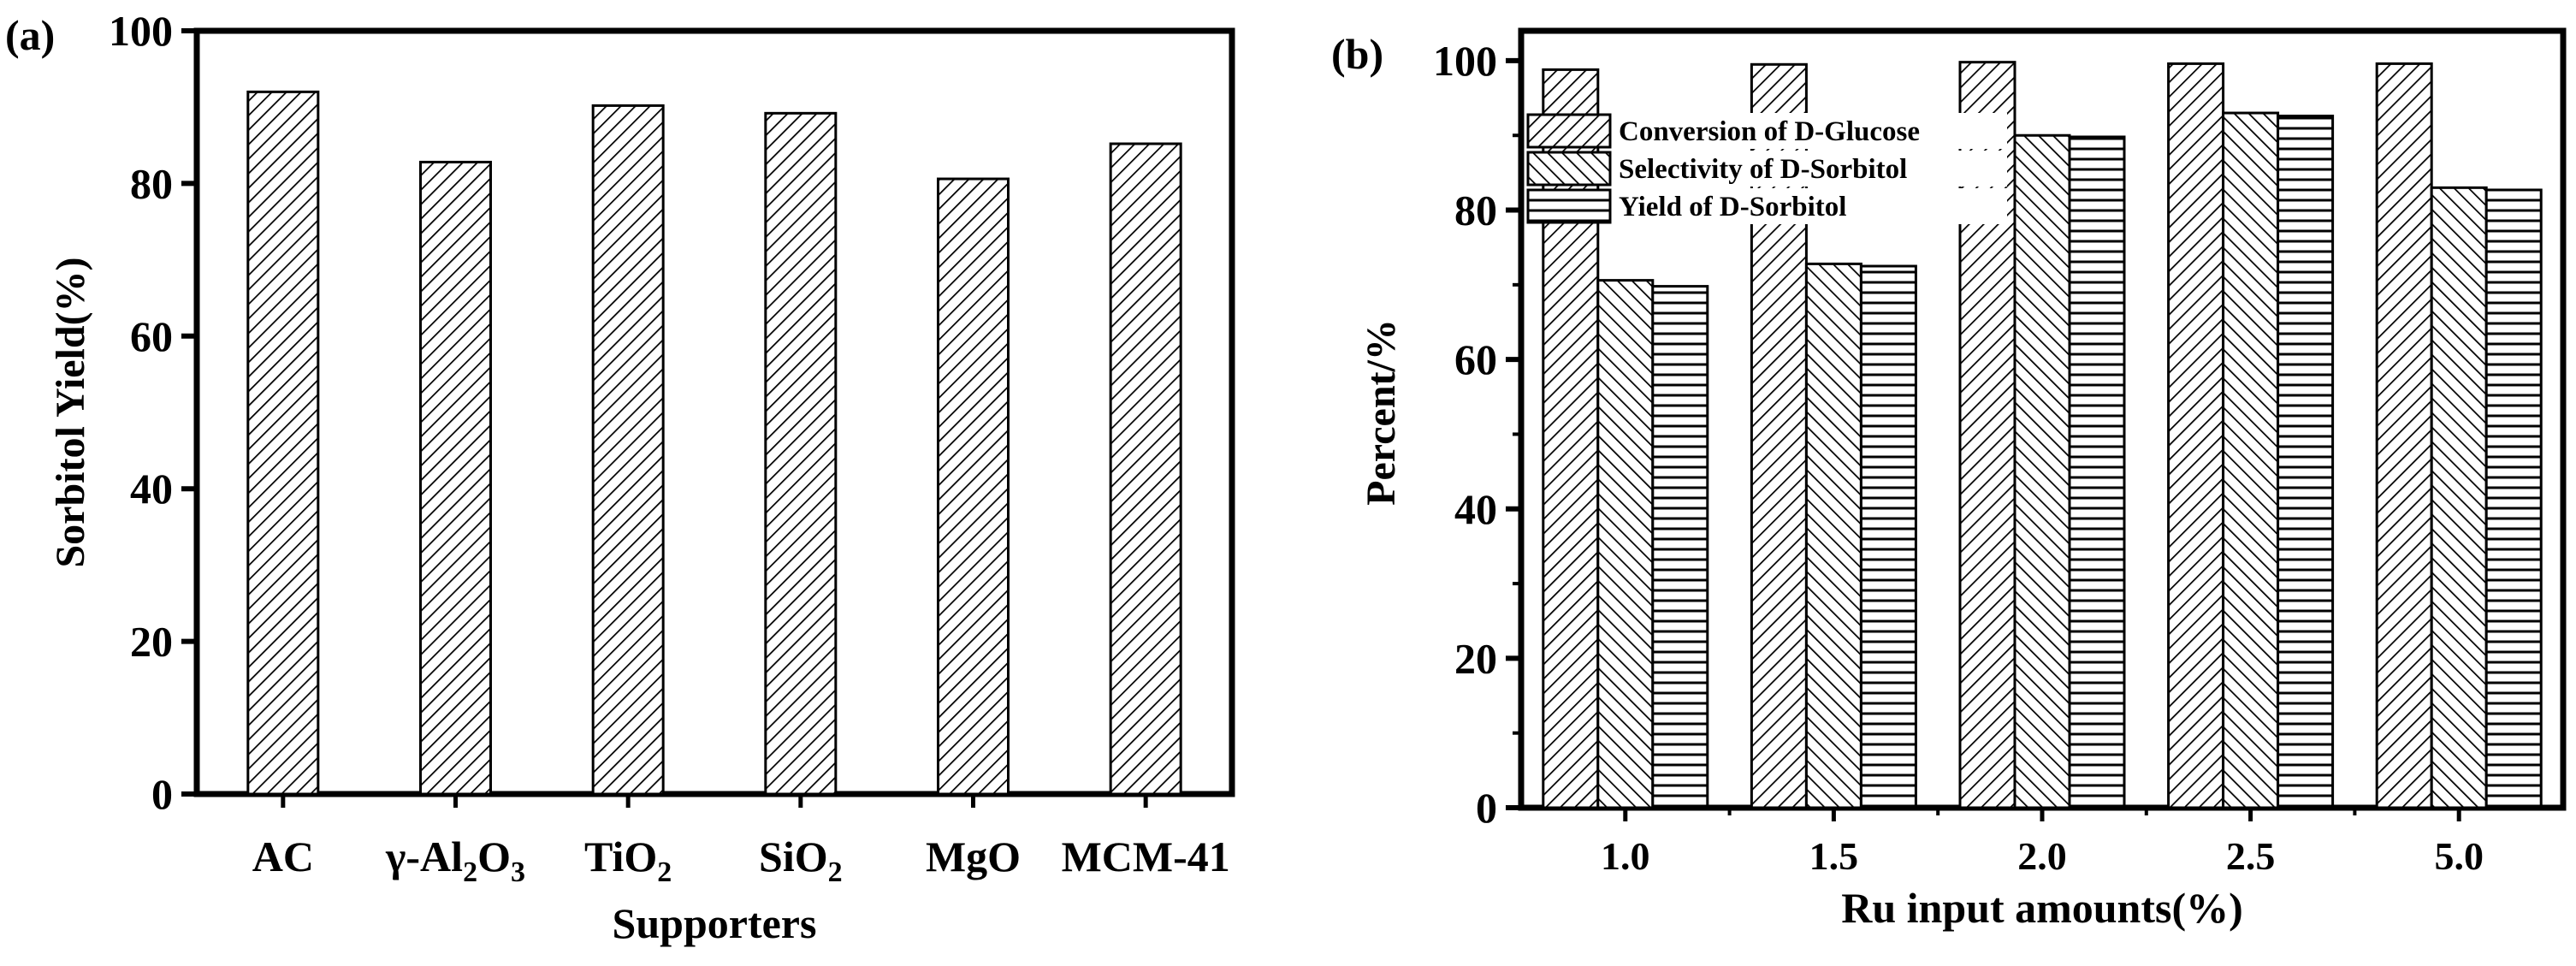 Image resolution: width=2576 pixels, height=966 pixels. I want to click on panel-b-y-axis: 0 20 40 60 80 100, so click(1477, 434).